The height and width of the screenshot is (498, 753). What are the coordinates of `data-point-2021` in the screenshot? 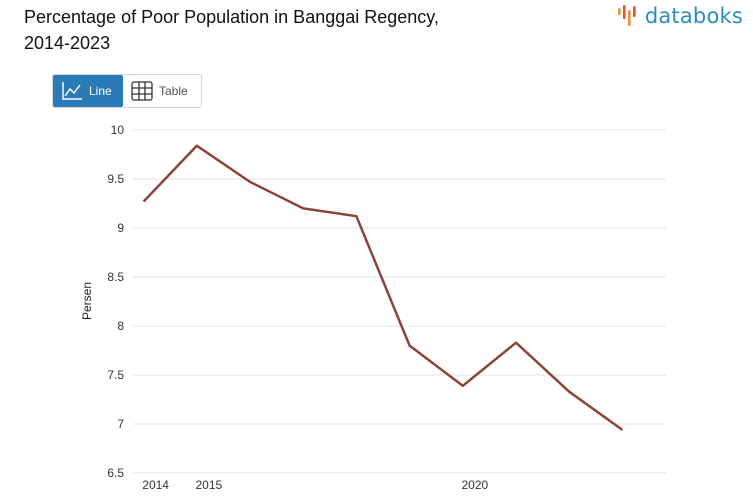 It's located at (516, 343).